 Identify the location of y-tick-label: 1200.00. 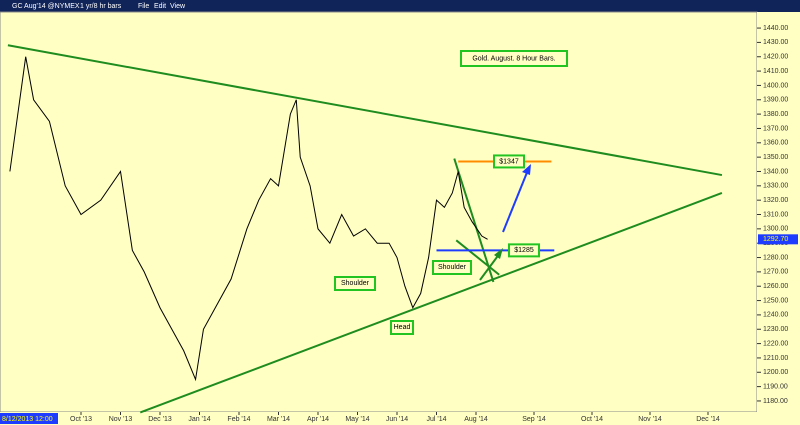
(775, 372).